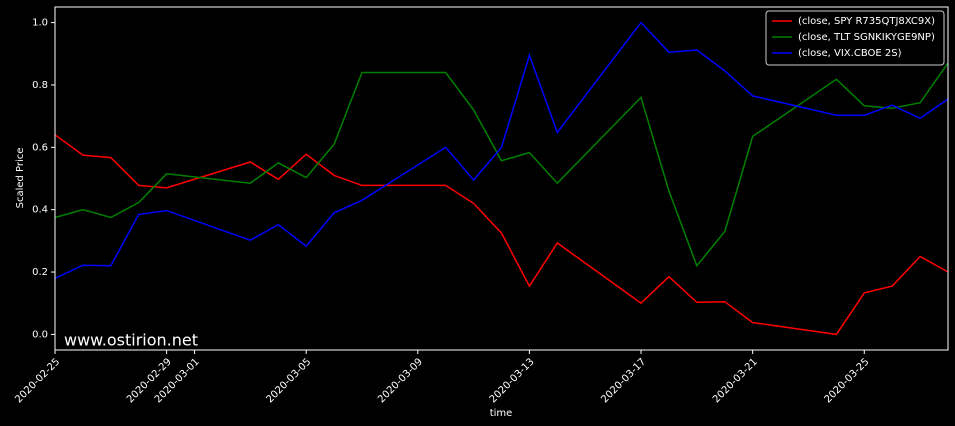  I want to click on y-tick-label: 0.4, so click(40, 210).